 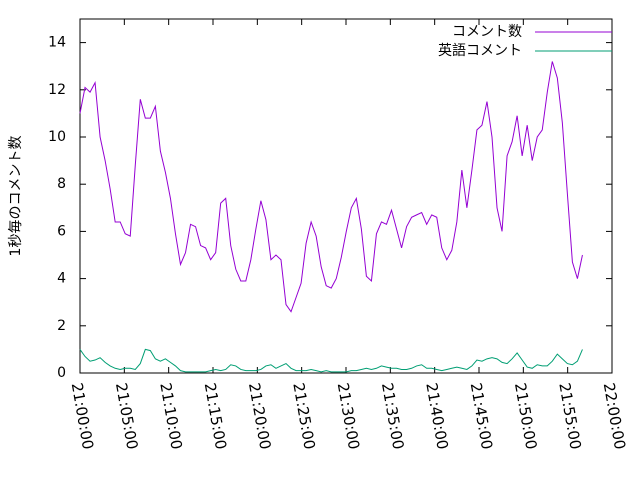 I want to click on legend-label: 英語コメント, so click(x=480, y=50).